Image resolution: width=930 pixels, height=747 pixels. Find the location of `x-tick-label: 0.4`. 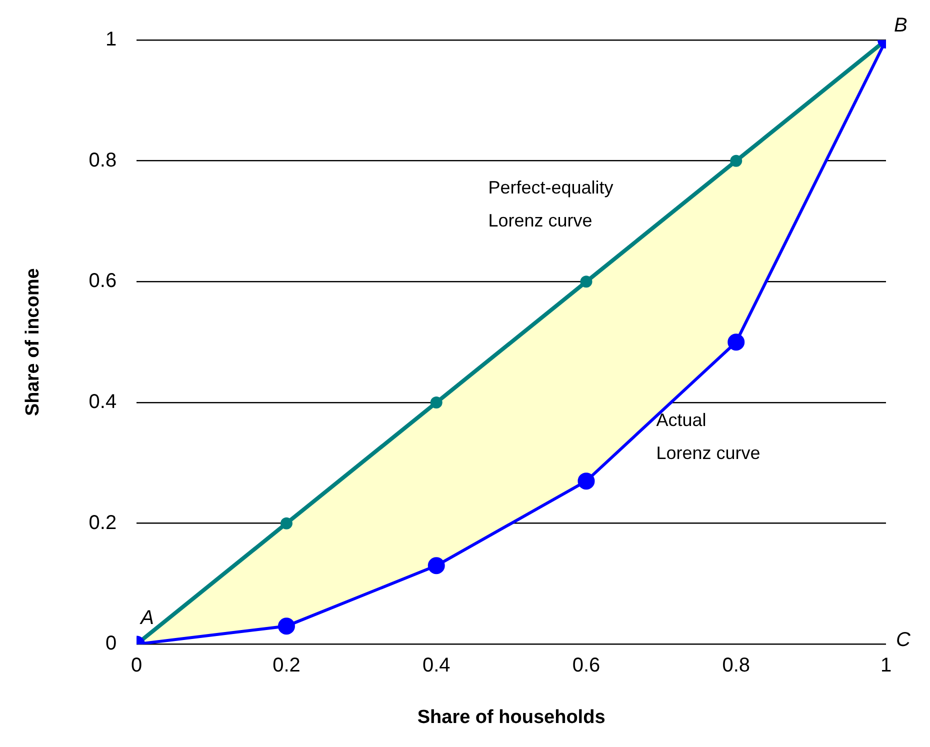

x-tick-label: 0.4 is located at coordinates (436, 665).